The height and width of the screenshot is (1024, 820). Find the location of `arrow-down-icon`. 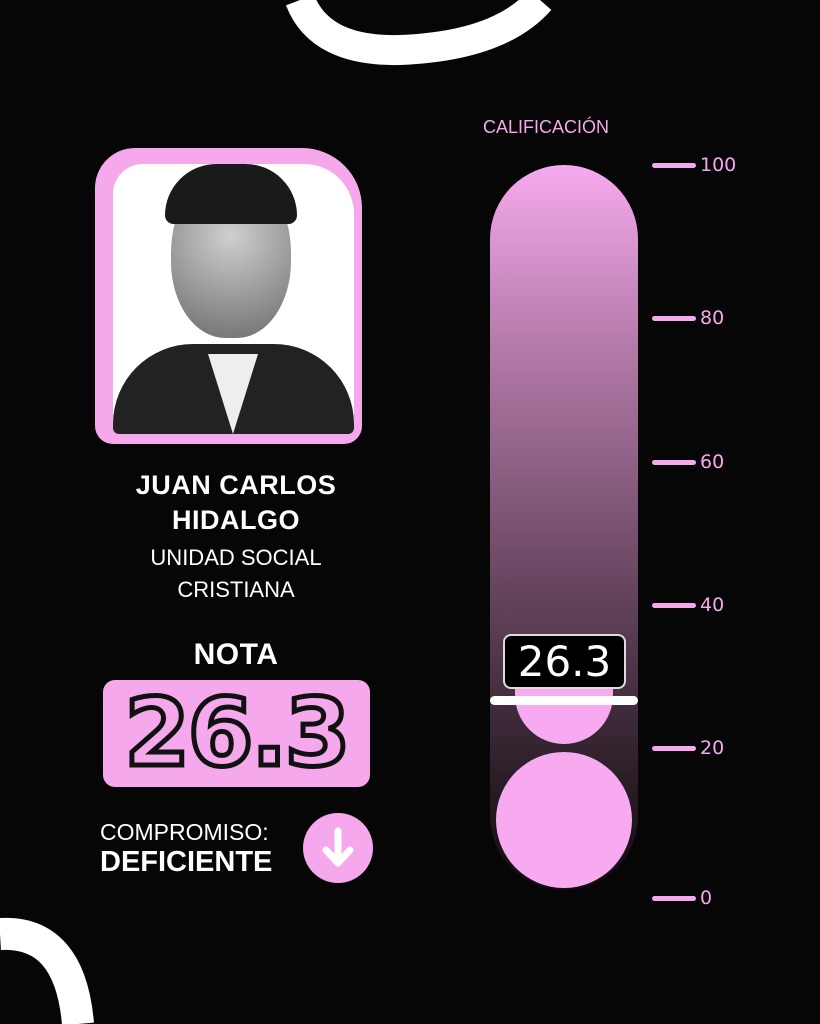

arrow-down-icon is located at coordinates (338, 848).